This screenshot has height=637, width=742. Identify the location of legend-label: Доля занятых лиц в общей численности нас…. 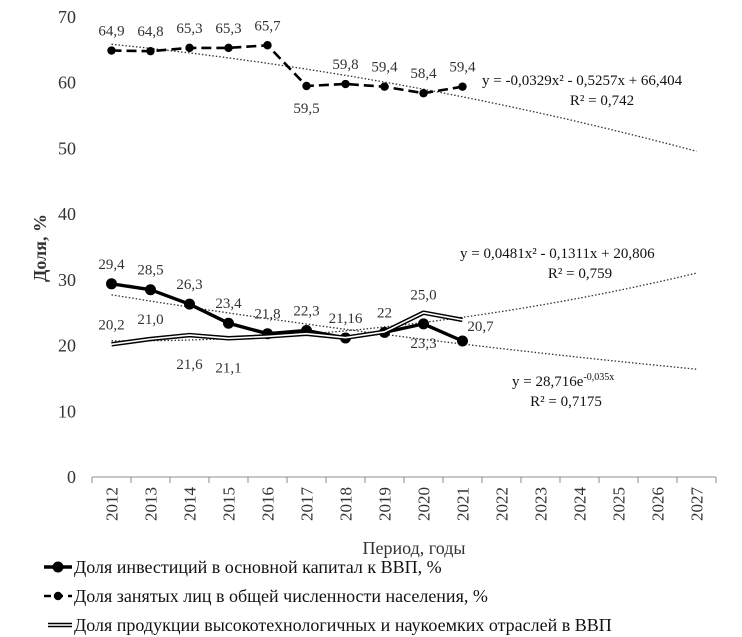
(281, 596).